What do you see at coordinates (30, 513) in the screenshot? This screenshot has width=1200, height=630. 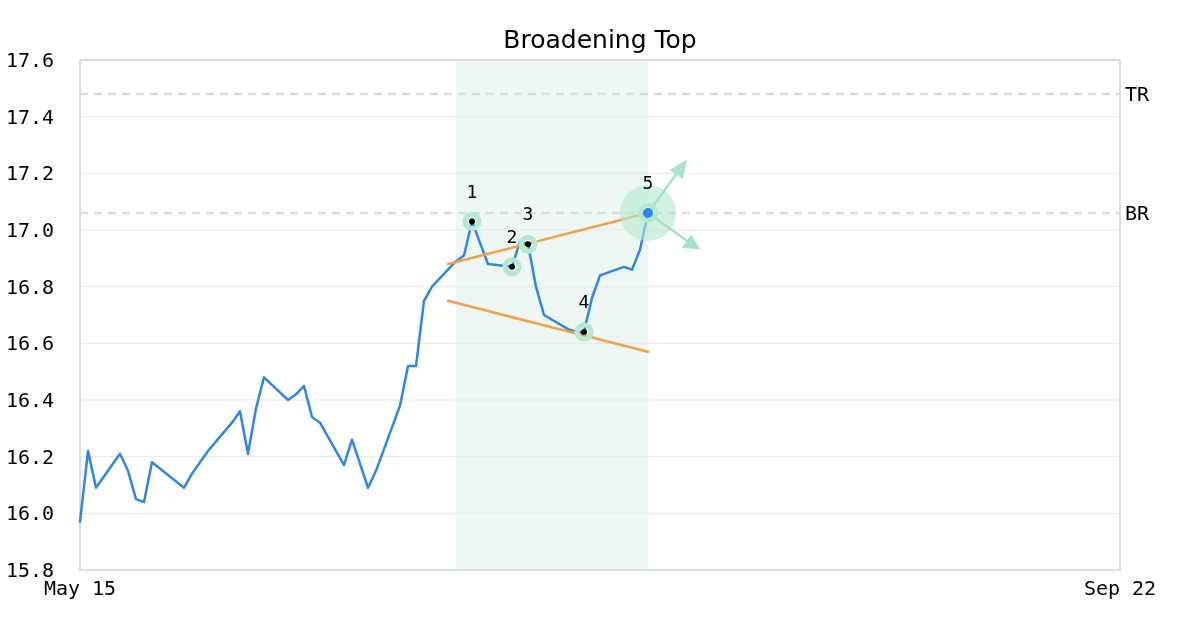 I see `y-tick-label: 16.0` at bounding box center [30, 513].